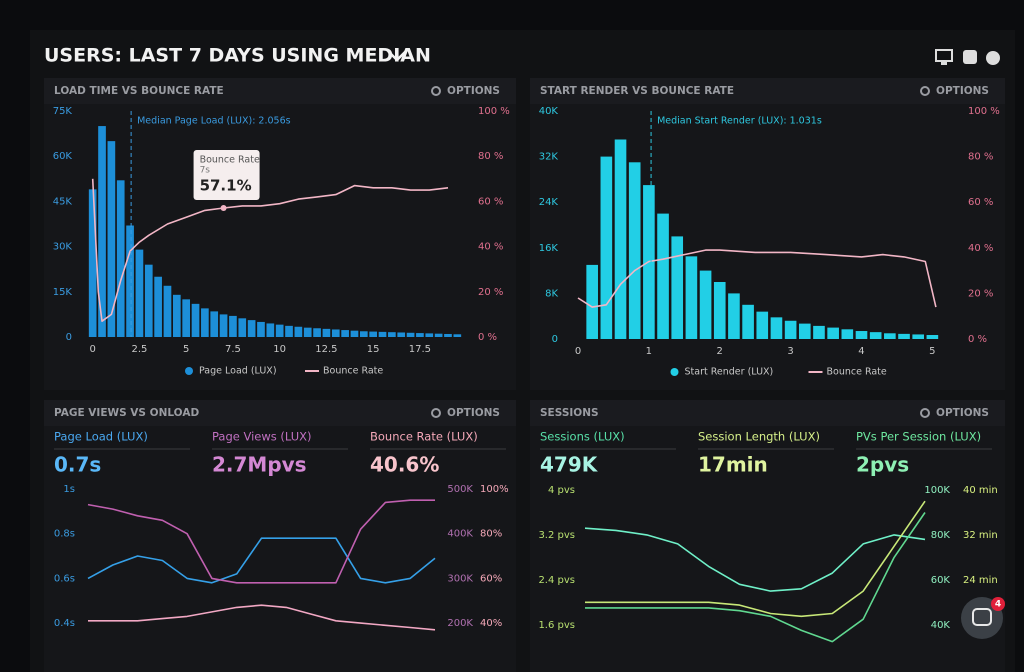 The height and width of the screenshot is (672, 1024). I want to click on y3-tick-label: 100%, so click(494, 489).